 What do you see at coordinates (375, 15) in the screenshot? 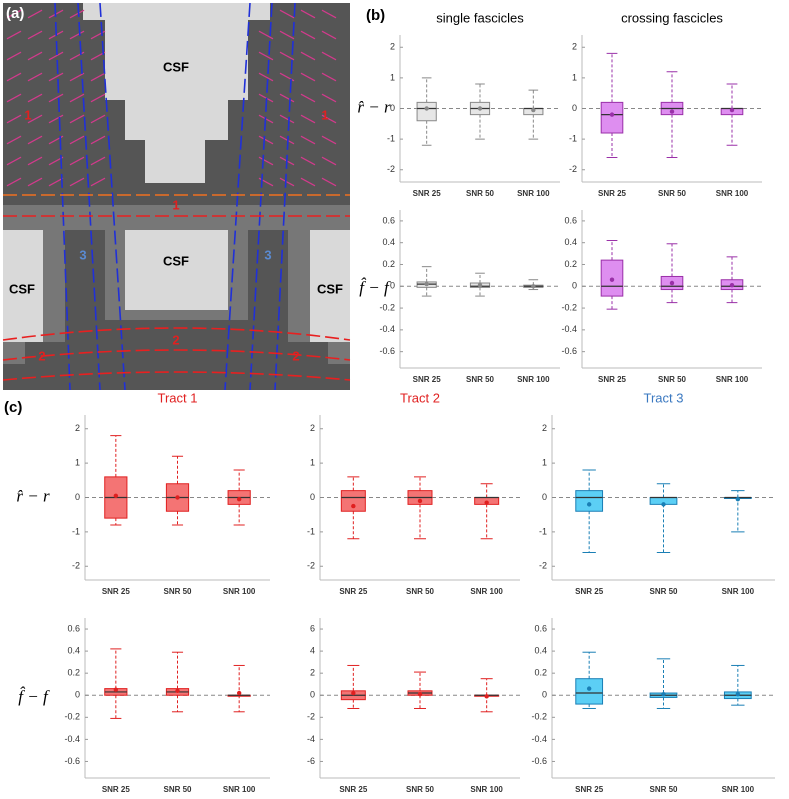
I see `panel-label: (b)` at bounding box center [375, 15].